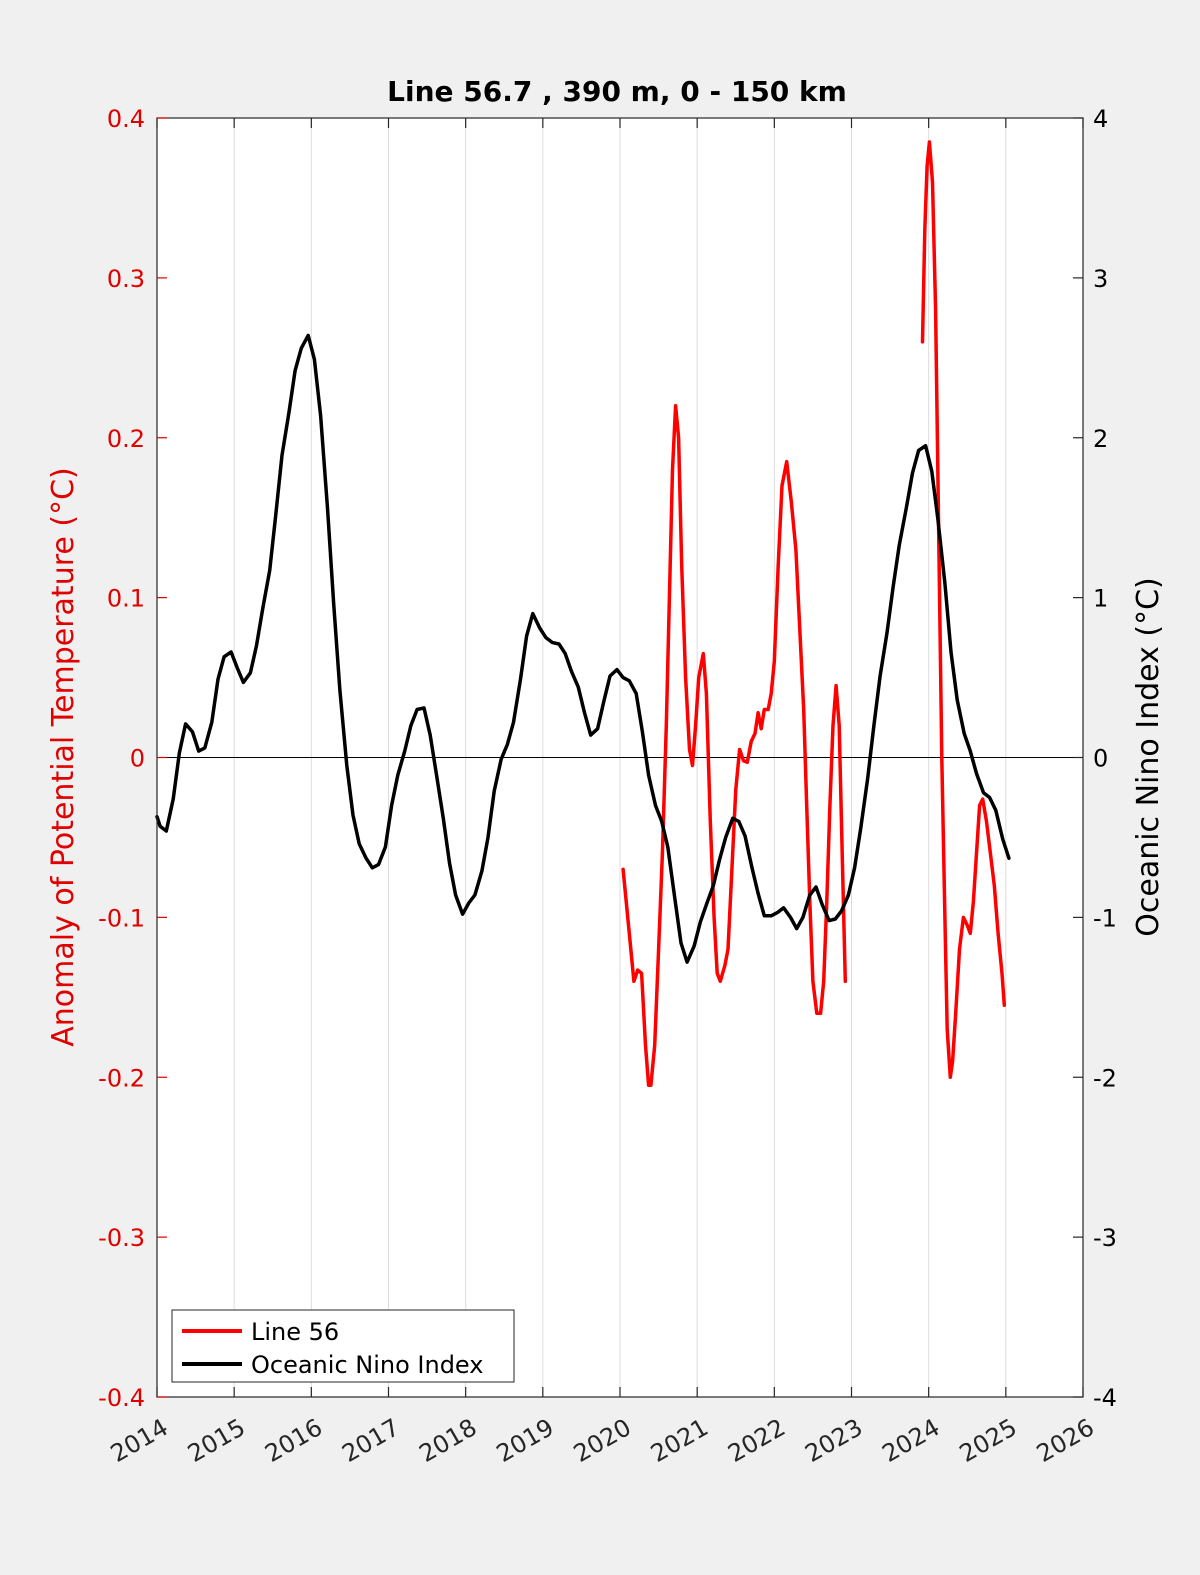 This screenshot has width=1200, height=1575. I want to click on y-right-tick-label: 2, so click(1100, 439).